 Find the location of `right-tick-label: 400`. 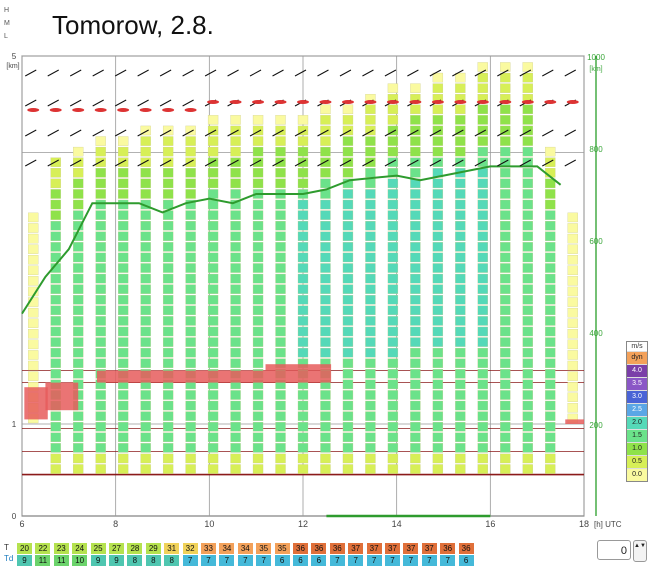

right-tick-label: 400 is located at coordinates (596, 333).